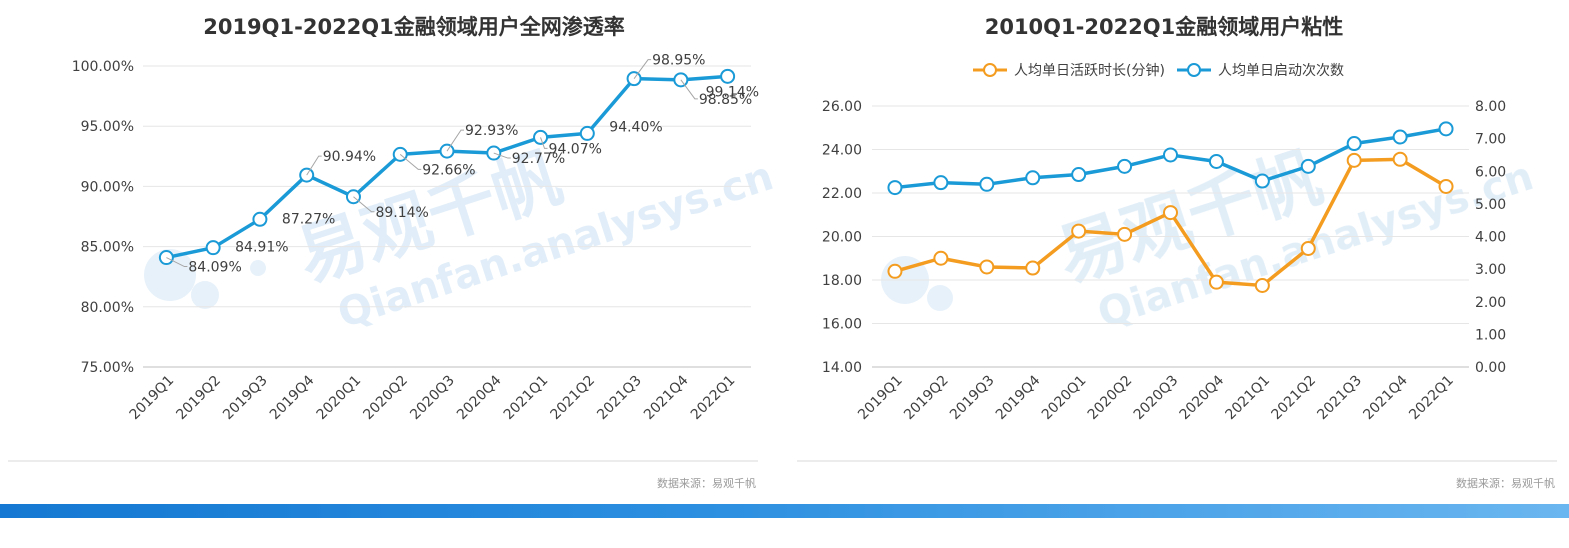 Image resolution: width=1569 pixels, height=548 pixels. Describe the element at coordinates (258, 268) in the screenshot. I see `watermark-logo-small-dot-icon` at that location.